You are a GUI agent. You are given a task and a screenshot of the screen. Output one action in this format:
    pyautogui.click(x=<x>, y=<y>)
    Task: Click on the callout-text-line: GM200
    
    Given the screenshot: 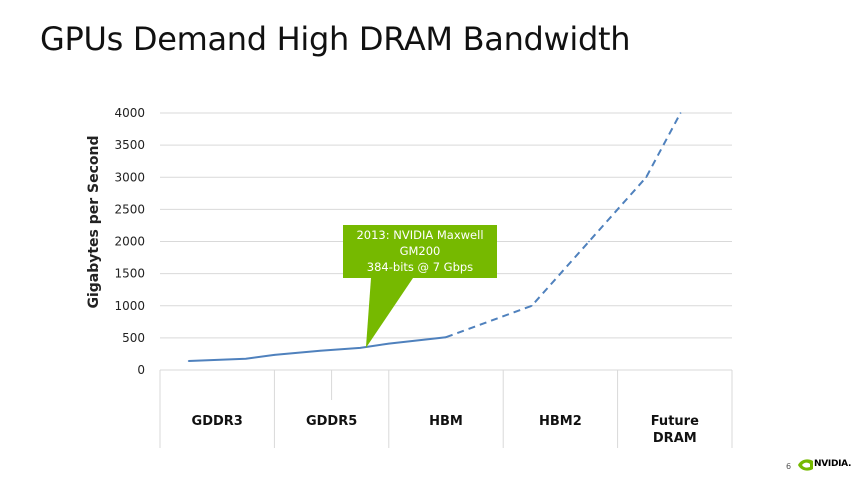 What is the action you would take?
    pyautogui.click(x=420, y=251)
    